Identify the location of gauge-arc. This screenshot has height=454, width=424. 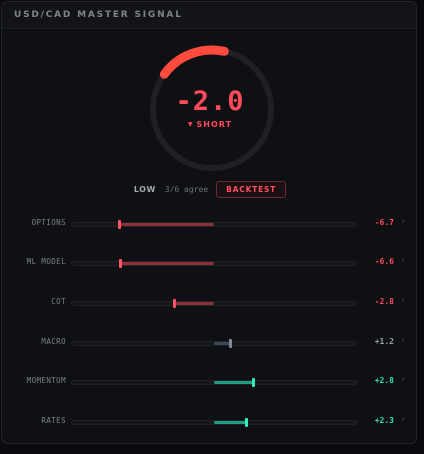
(194, 62).